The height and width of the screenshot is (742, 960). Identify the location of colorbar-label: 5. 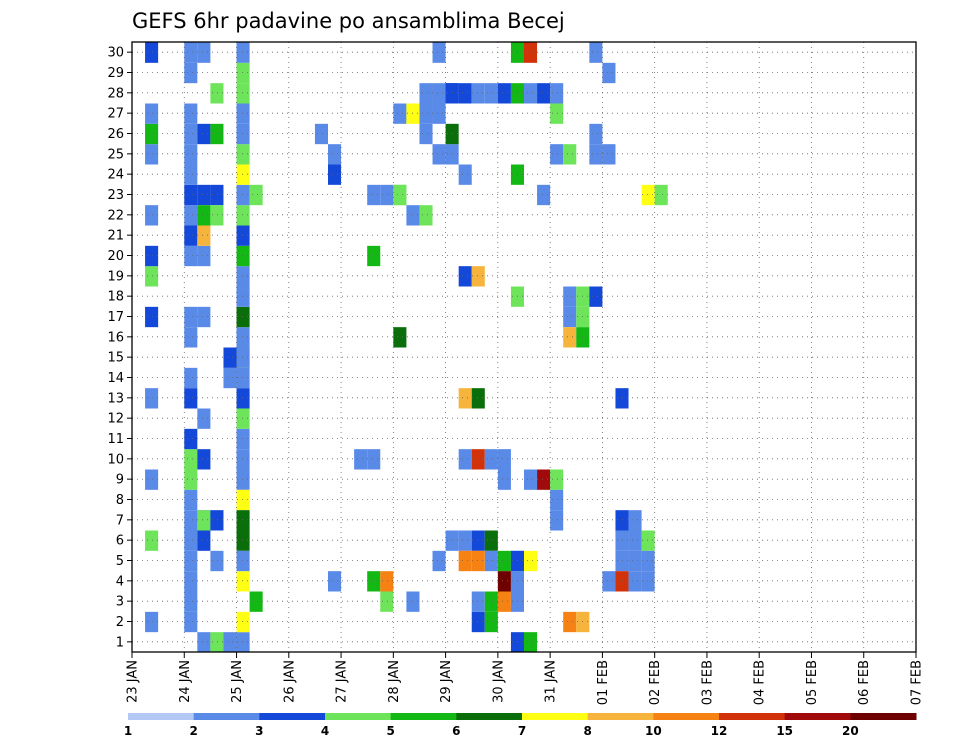
(390, 731).